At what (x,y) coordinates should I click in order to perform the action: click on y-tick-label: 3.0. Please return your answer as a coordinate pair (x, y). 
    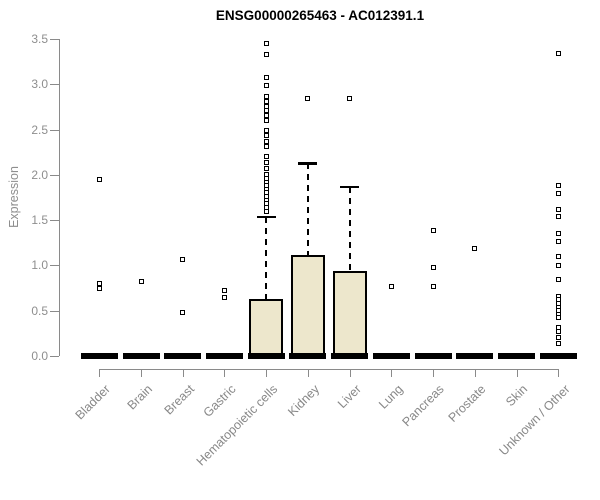
    Looking at the image, I should click on (39, 84).